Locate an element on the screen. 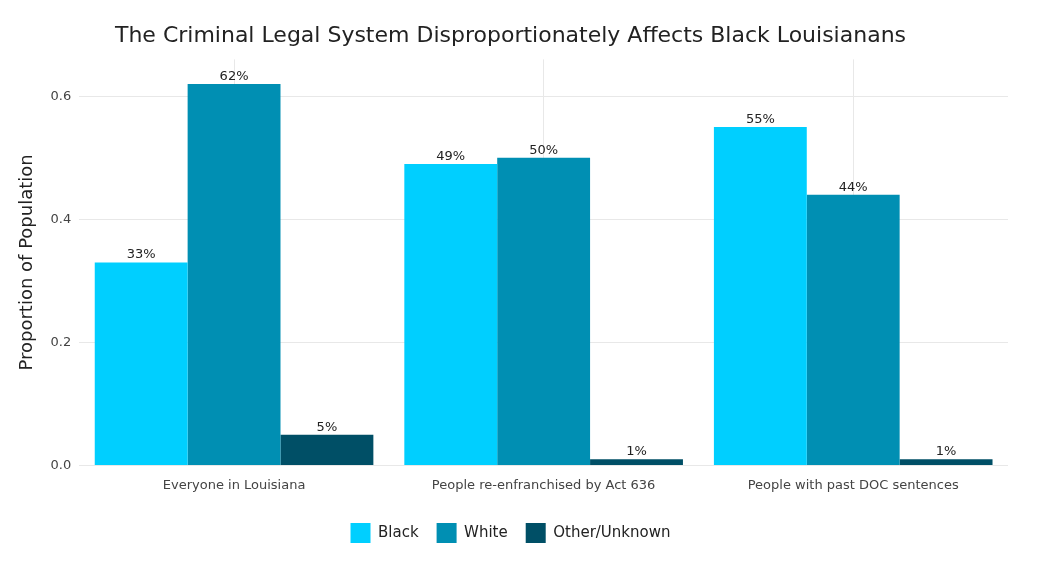 This screenshot has height=571, width=1039. legend-label: Black is located at coordinates (398, 531).